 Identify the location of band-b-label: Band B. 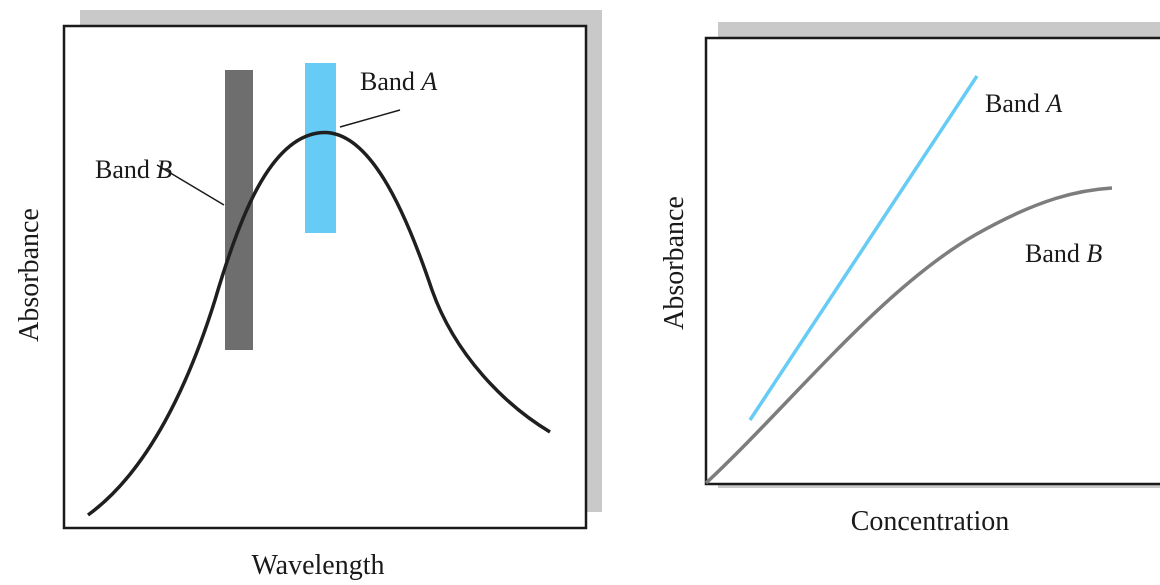
(133, 169).